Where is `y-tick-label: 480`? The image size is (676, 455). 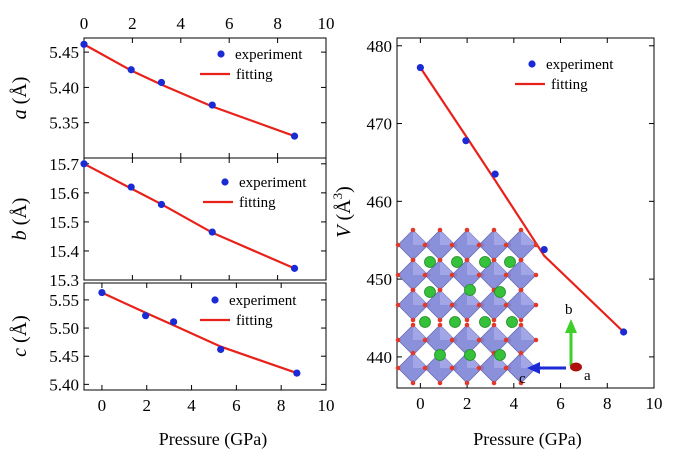 y-tick-label: 480 is located at coordinates (380, 46).